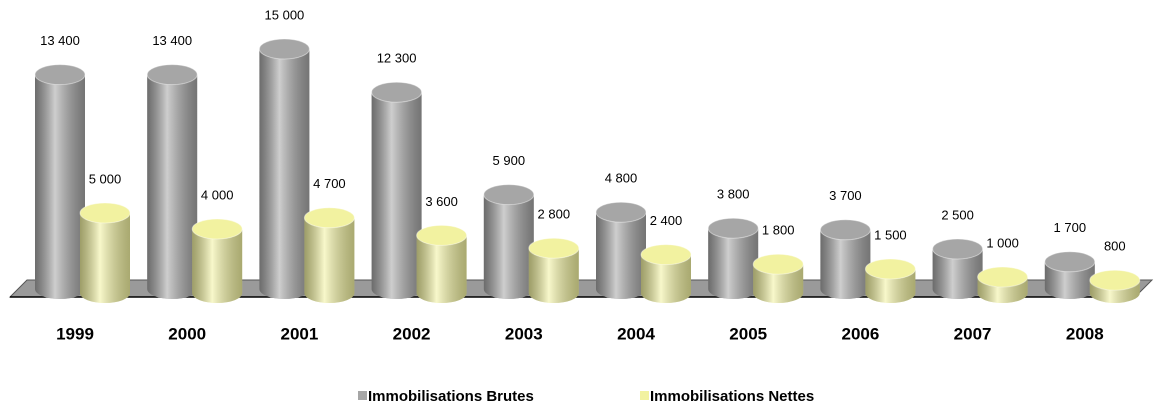 This screenshot has height=406, width=1160. What do you see at coordinates (187, 333) in the screenshot?
I see `x-tick-label: 2000` at bounding box center [187, 333].